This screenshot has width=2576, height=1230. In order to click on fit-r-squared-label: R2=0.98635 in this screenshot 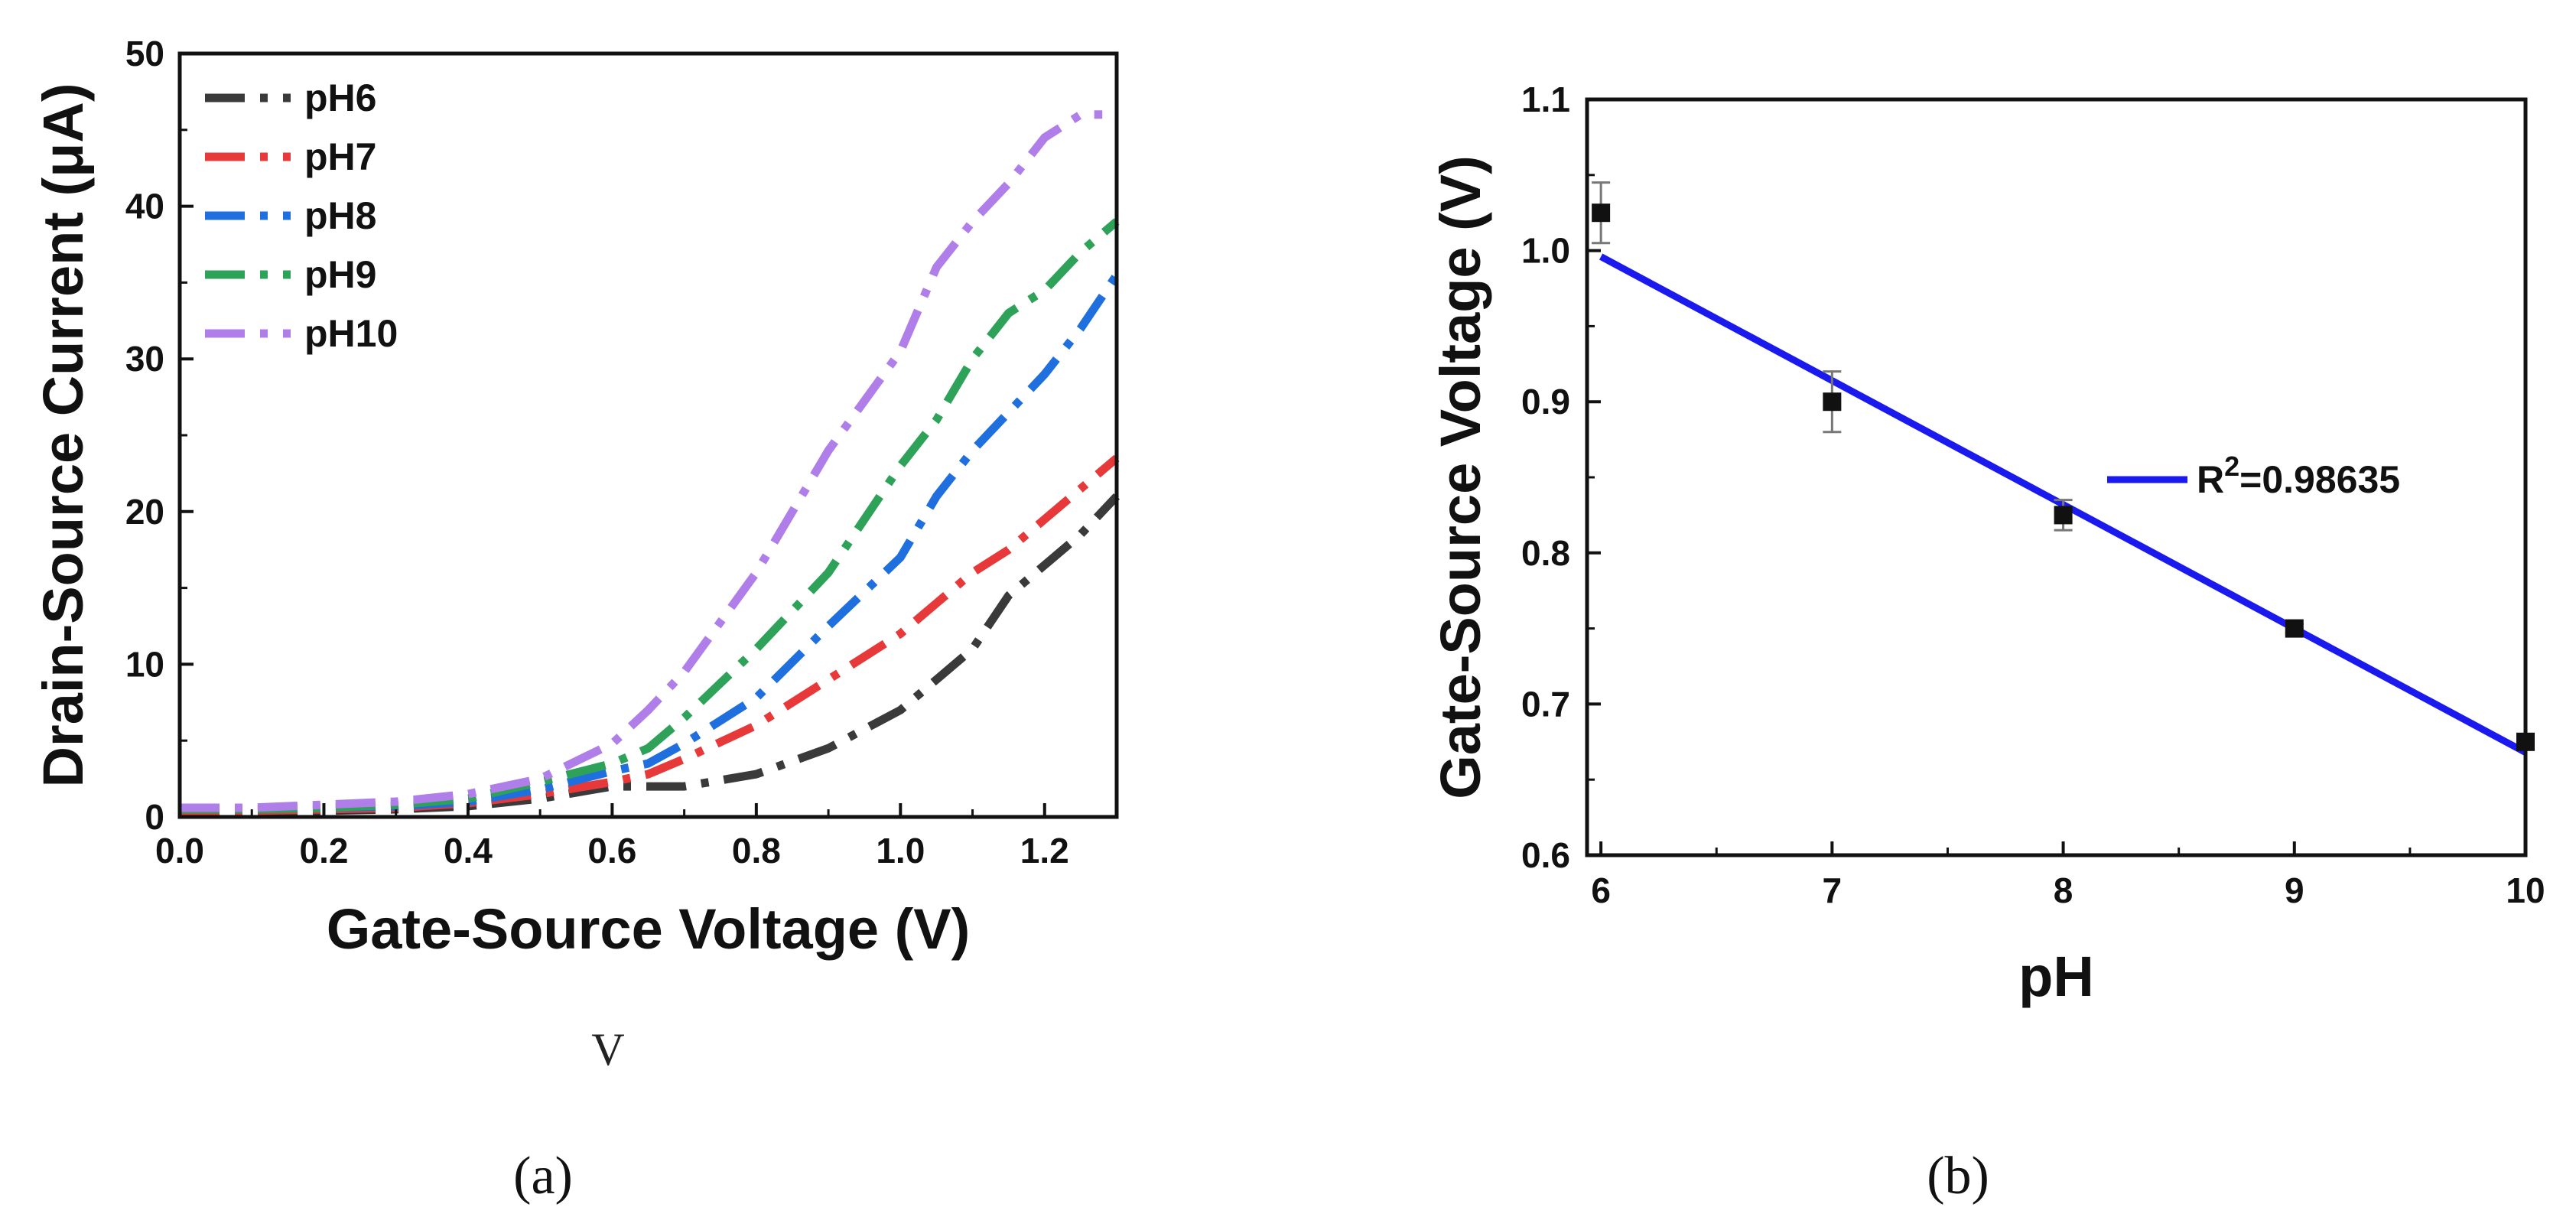, I will do `click(2298, 476)`.